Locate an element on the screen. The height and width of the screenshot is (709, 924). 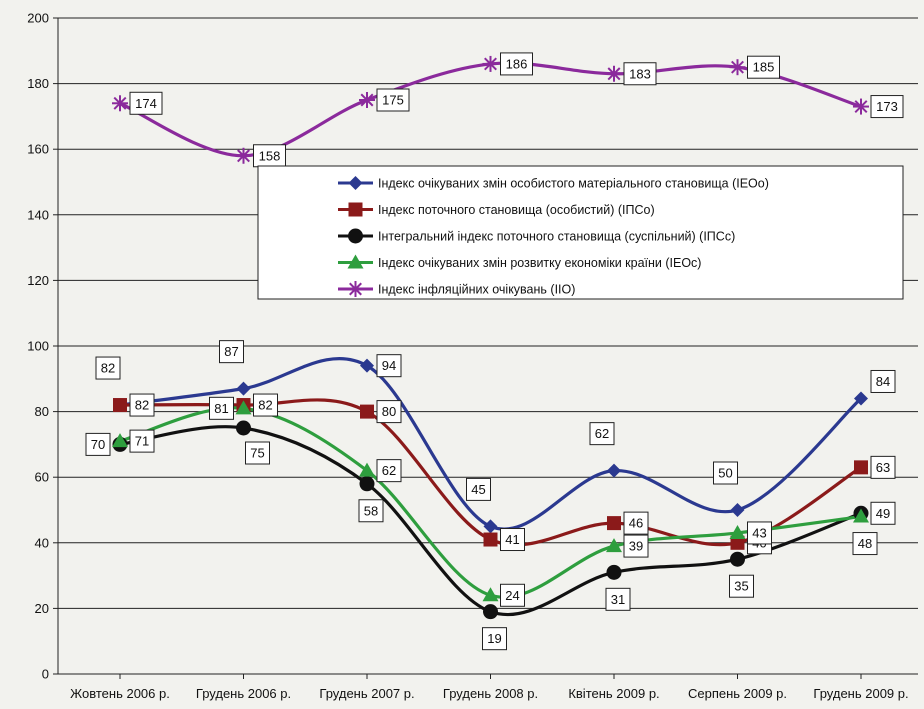
data-label: 46 is located at coordinates (636, 523).